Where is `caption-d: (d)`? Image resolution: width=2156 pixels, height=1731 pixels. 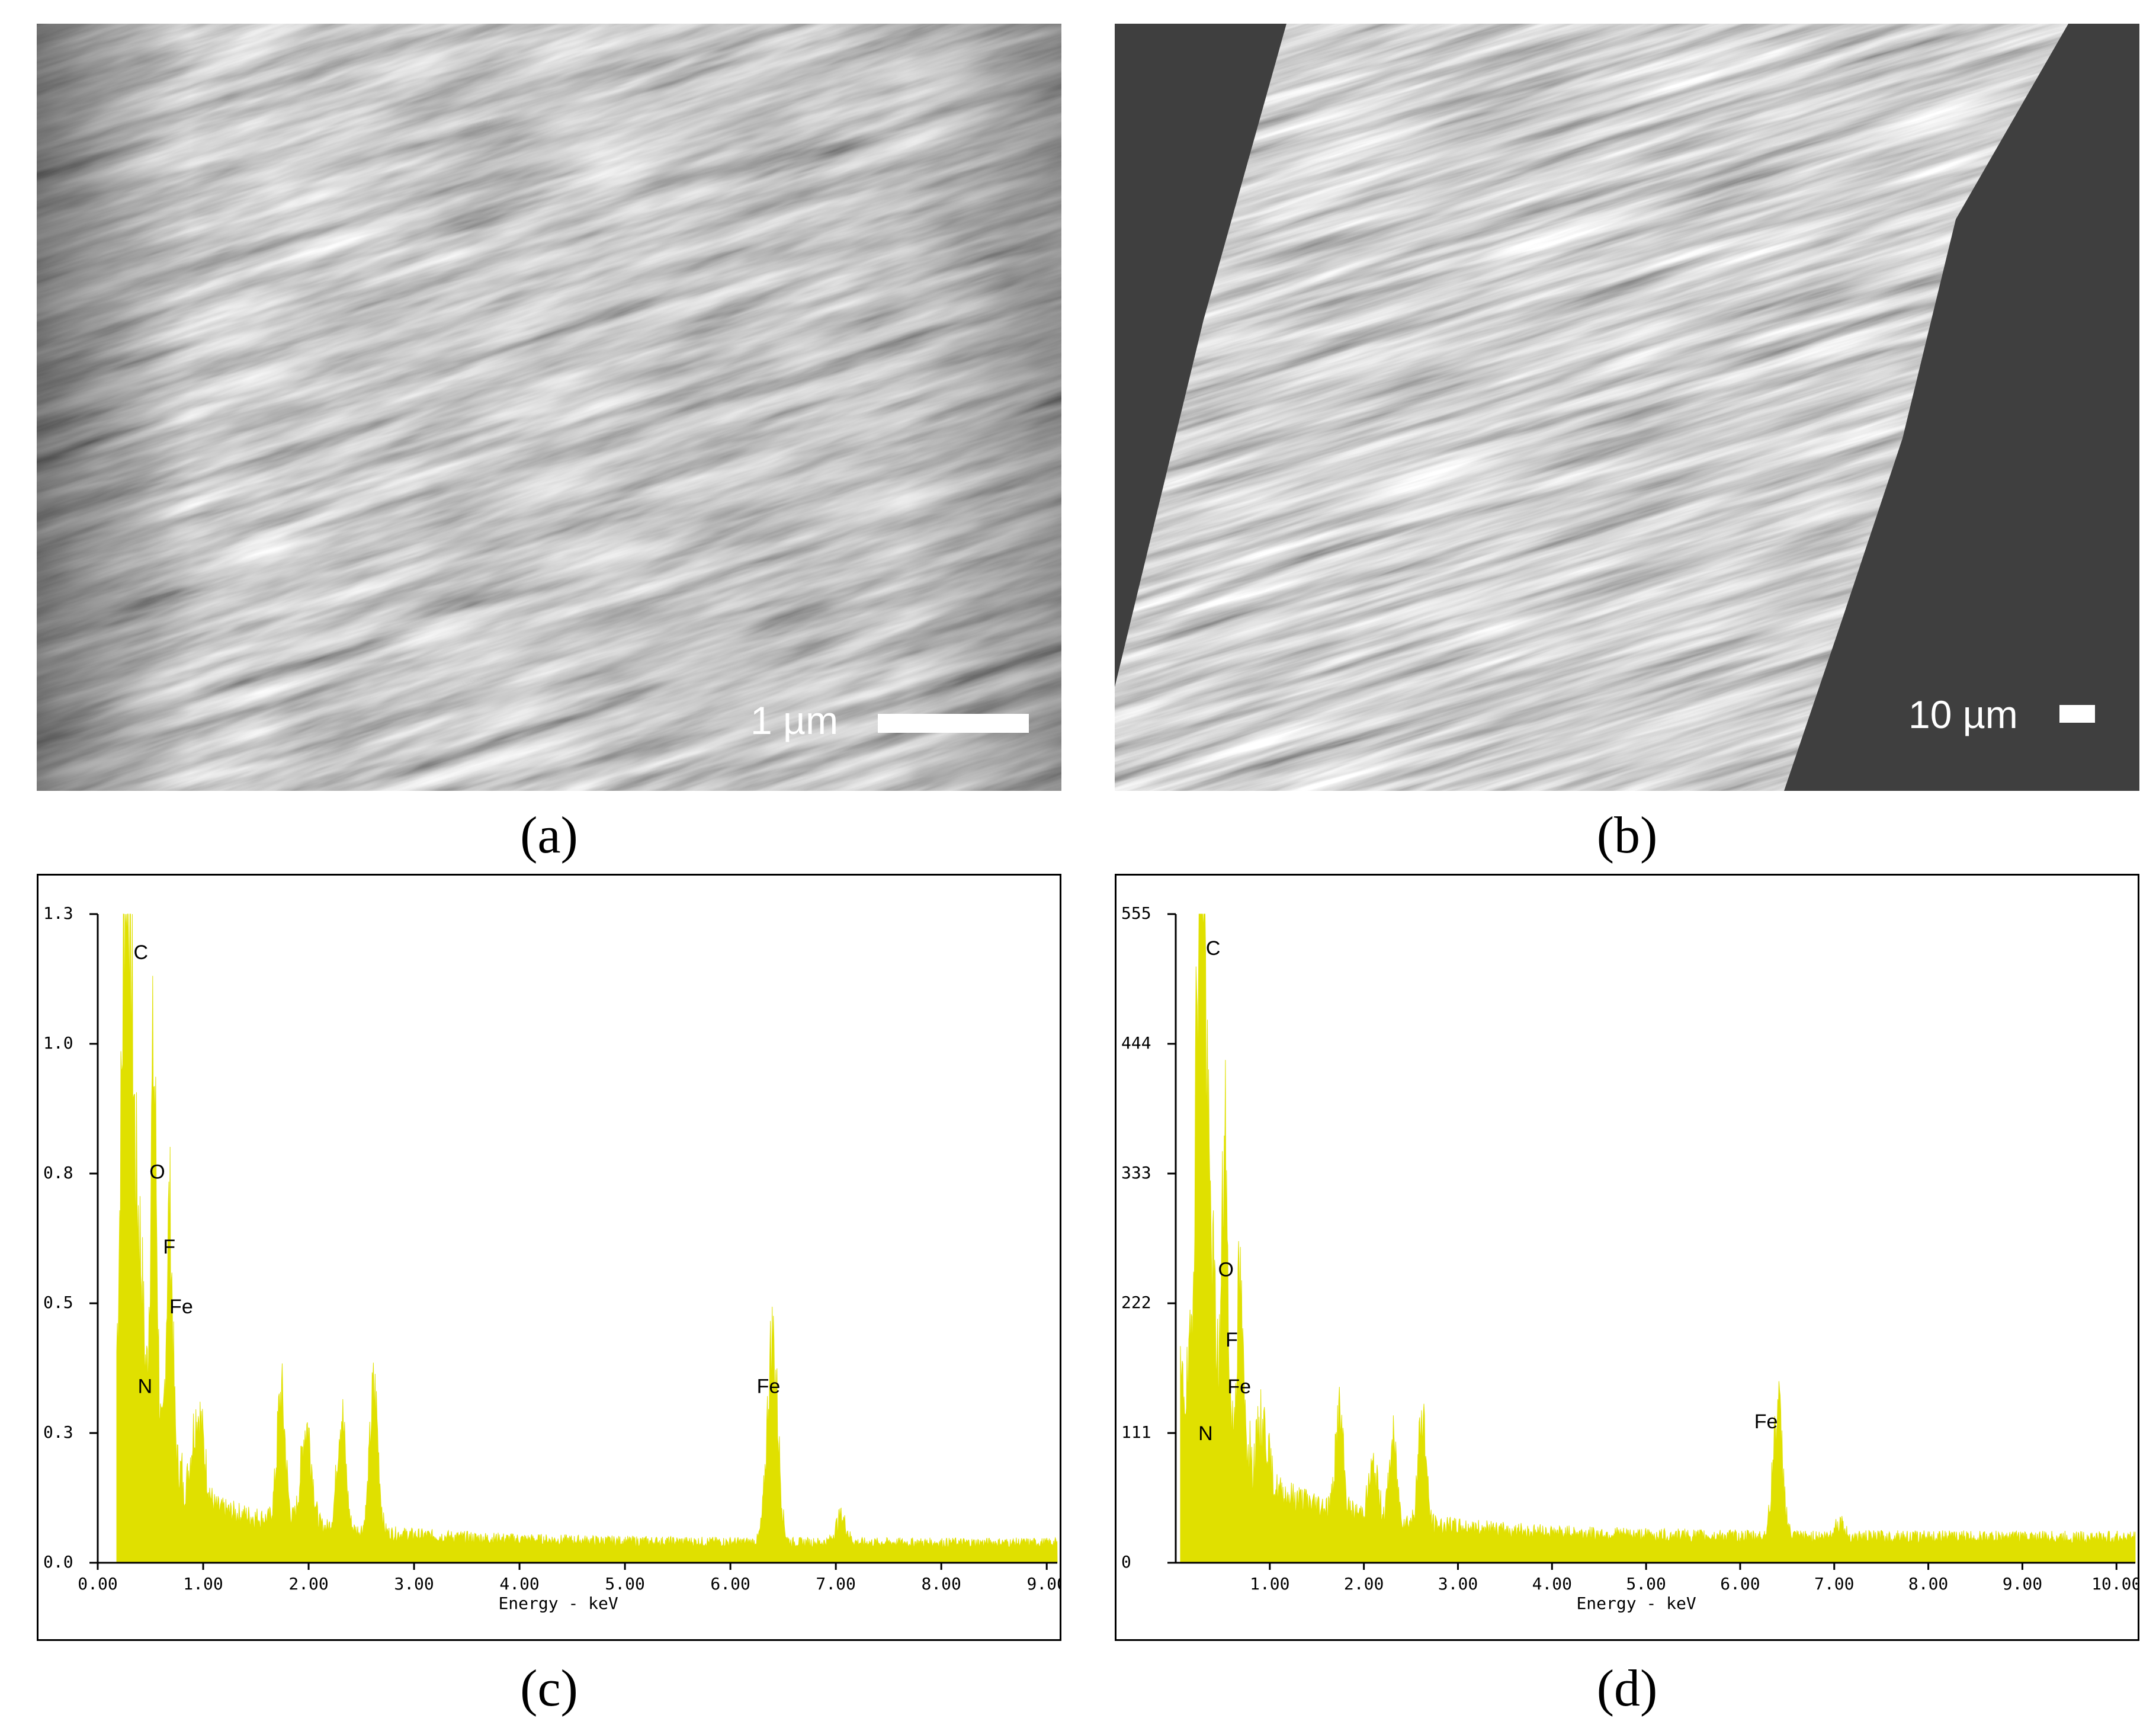 caption-d: (d) is located at coordinates (1627, 1688).